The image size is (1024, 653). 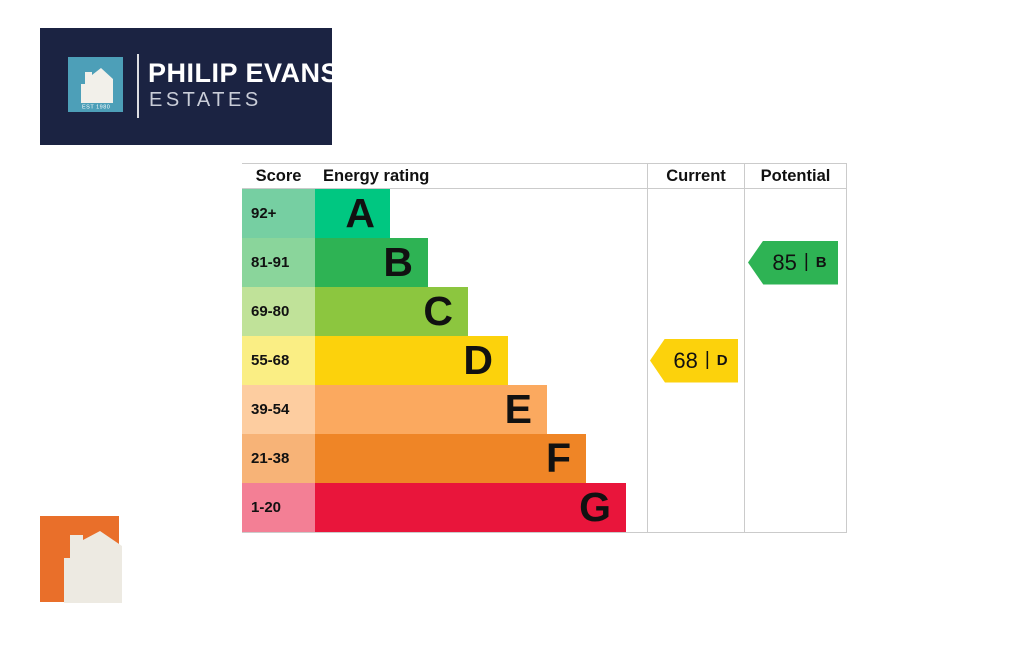 I want to click on score-range-a: 92+, so click(x=278, y=213).